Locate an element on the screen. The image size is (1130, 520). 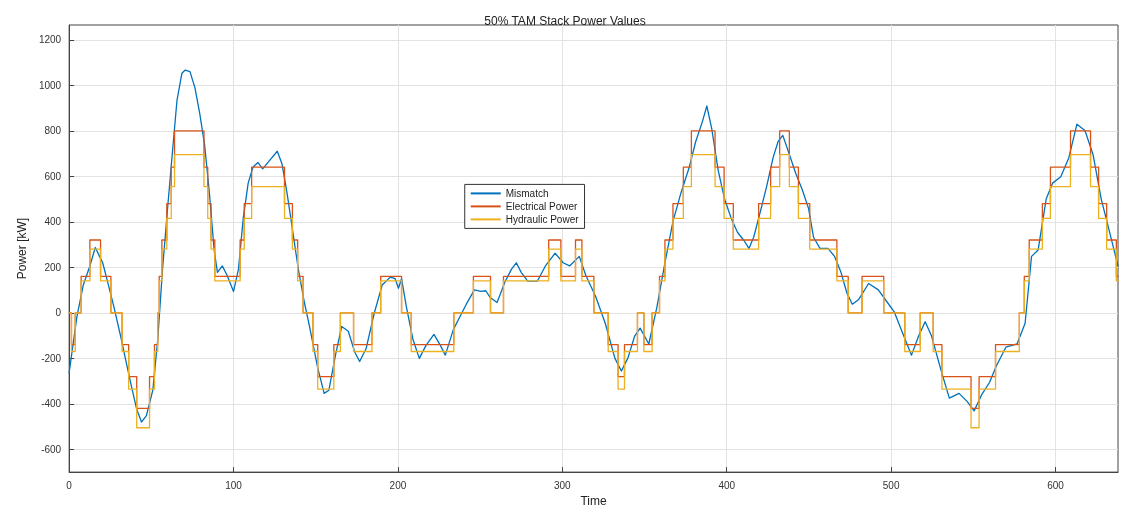
legend-label: Hydraulic Power is located at coordinates (542, 219).